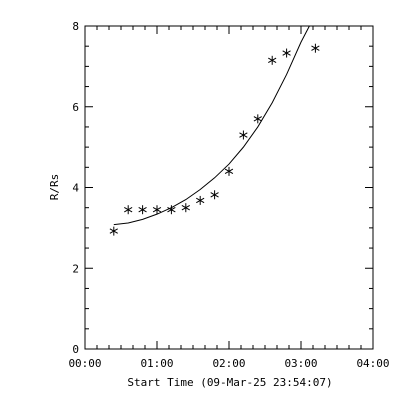  What do you see at coordinates (54, 187) in the screenshot?
I see `y-axis-title: R/Rs` at bounding box center [54, 187].